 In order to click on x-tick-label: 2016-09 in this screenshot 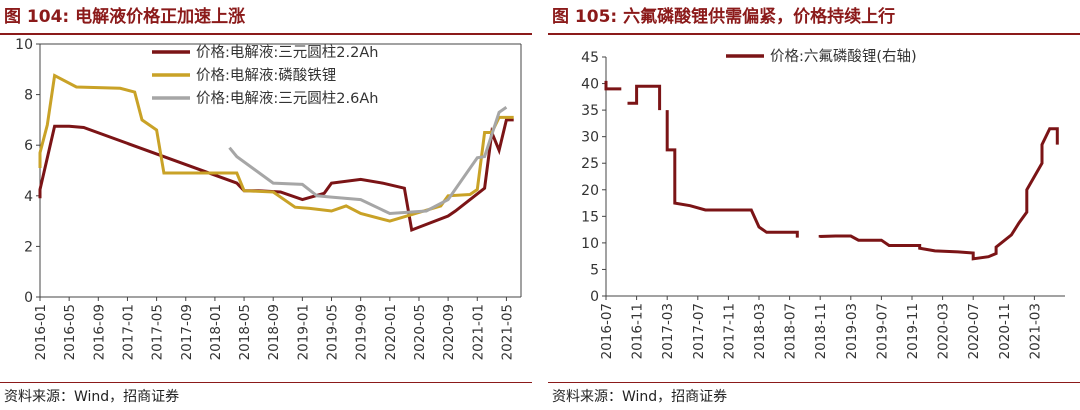, I will do `click(99, 332)`.